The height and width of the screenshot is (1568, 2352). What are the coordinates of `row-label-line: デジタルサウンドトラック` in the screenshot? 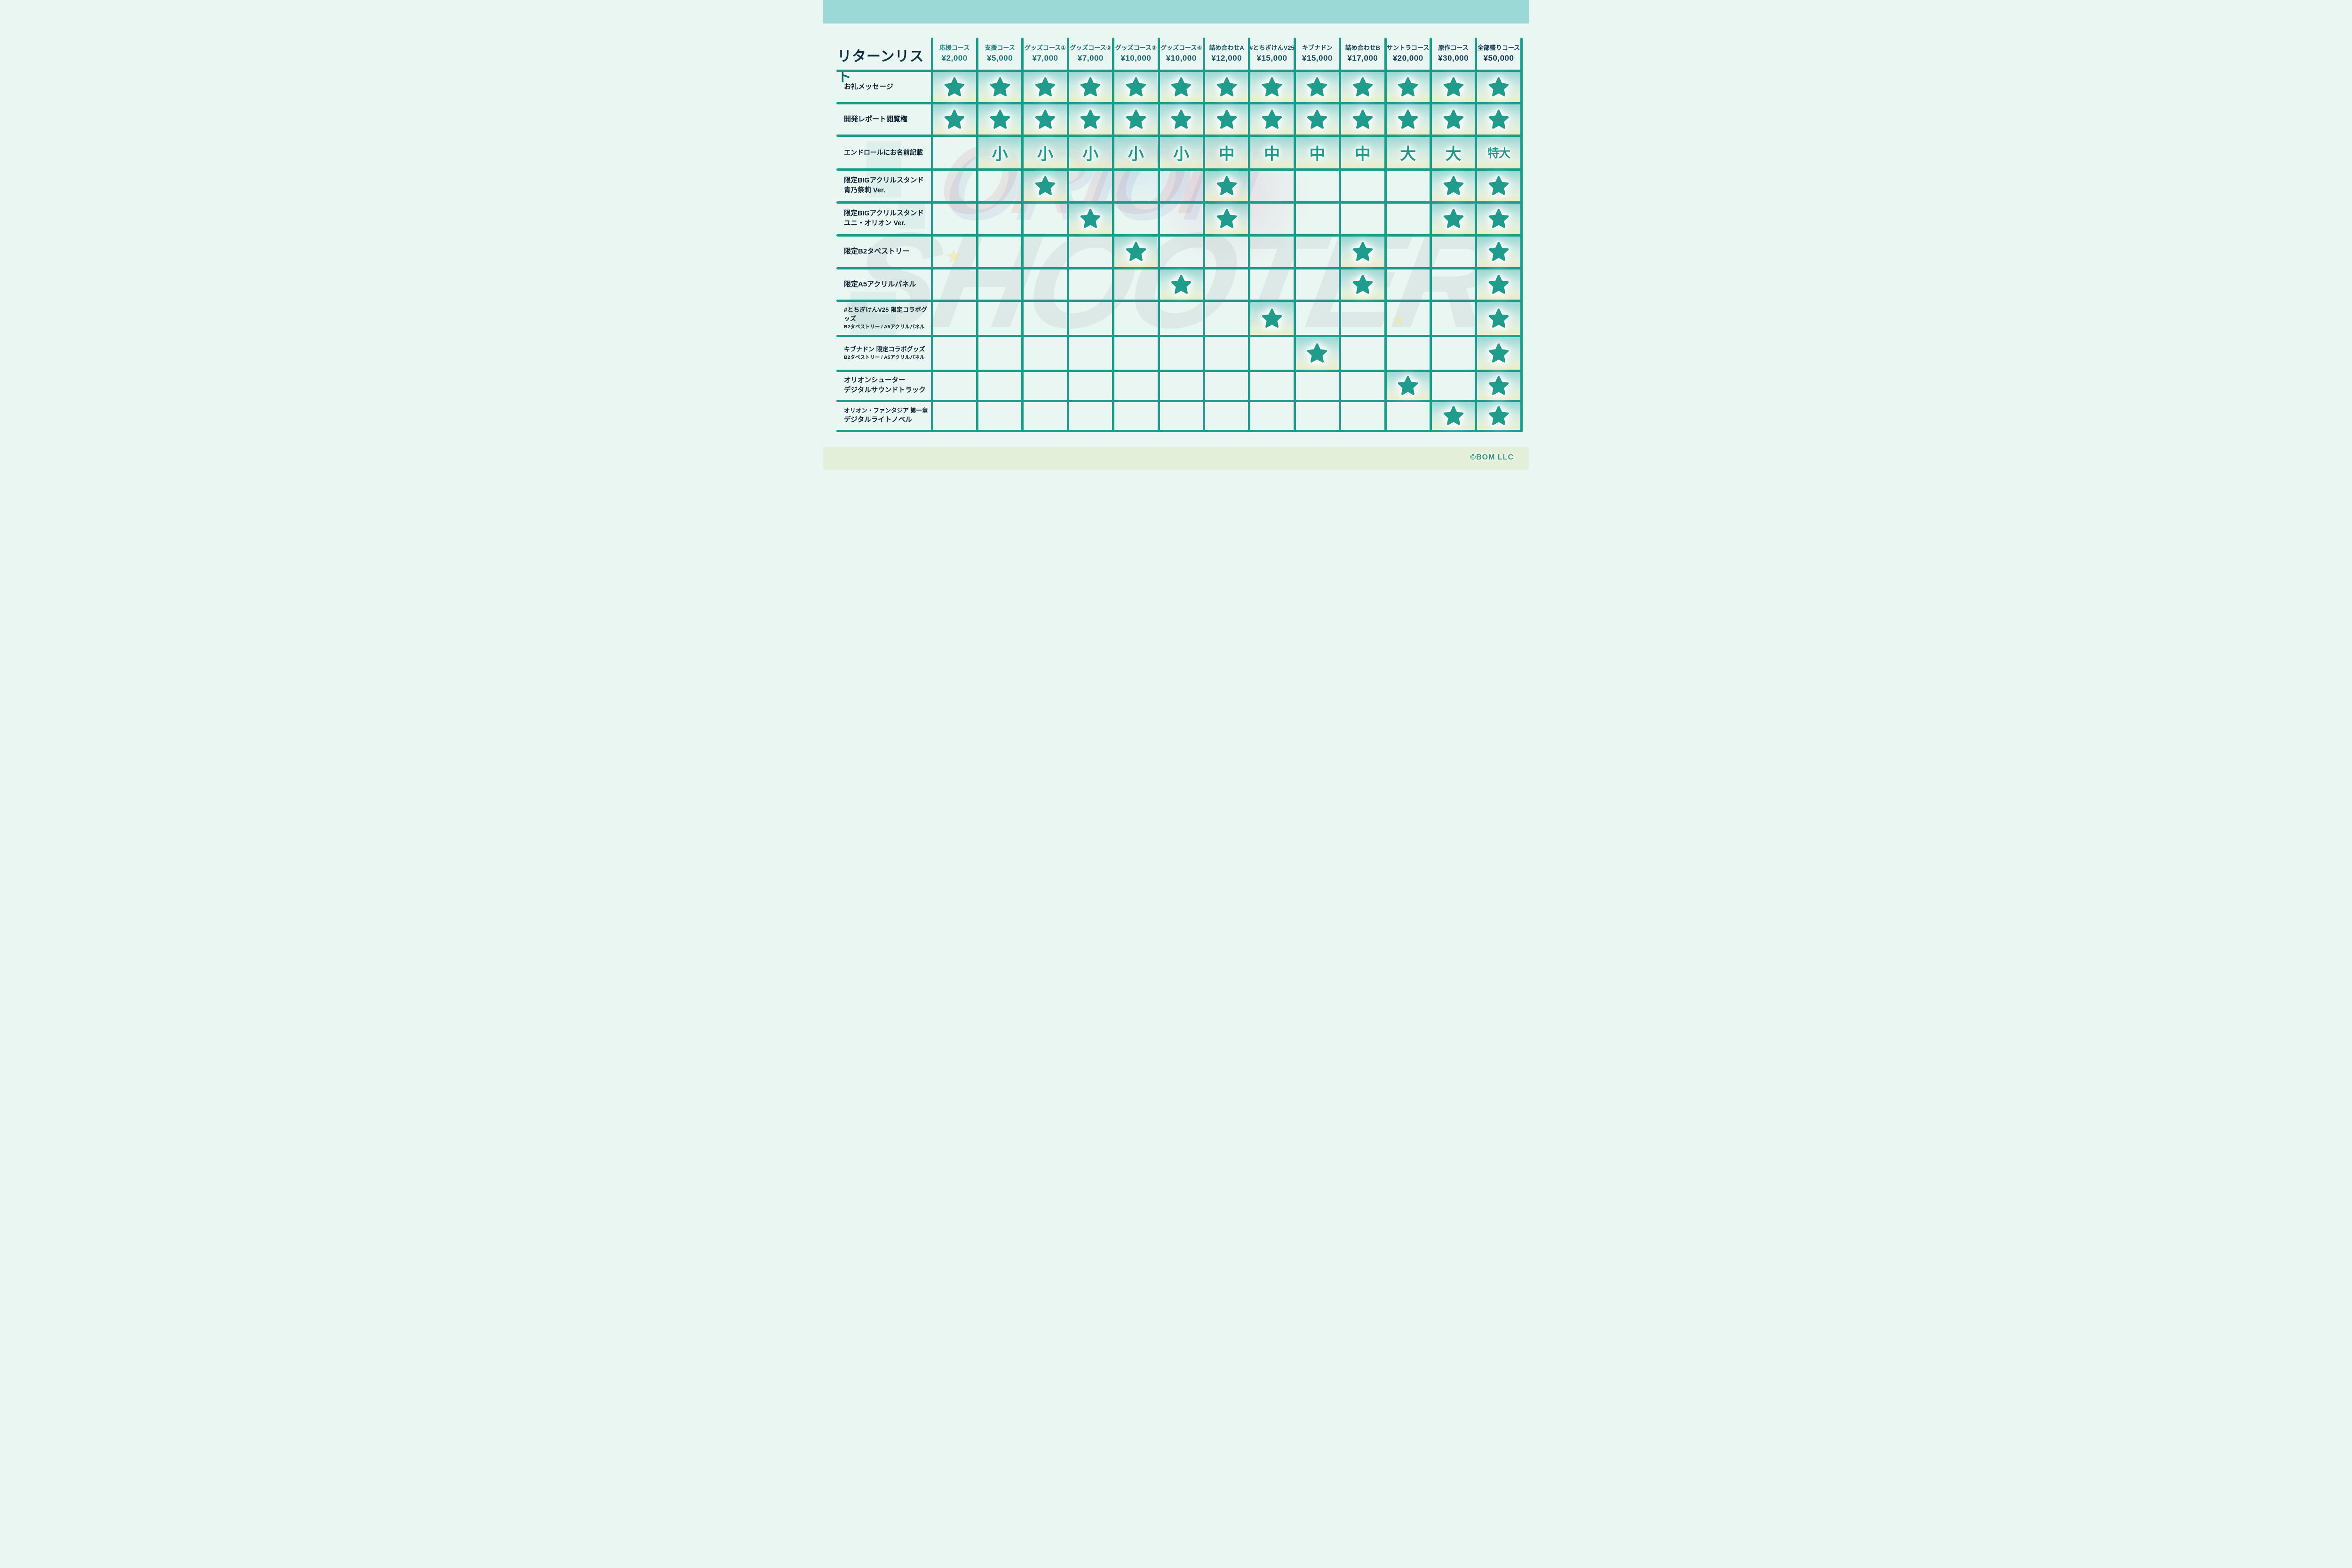 It's located at (885, 390).